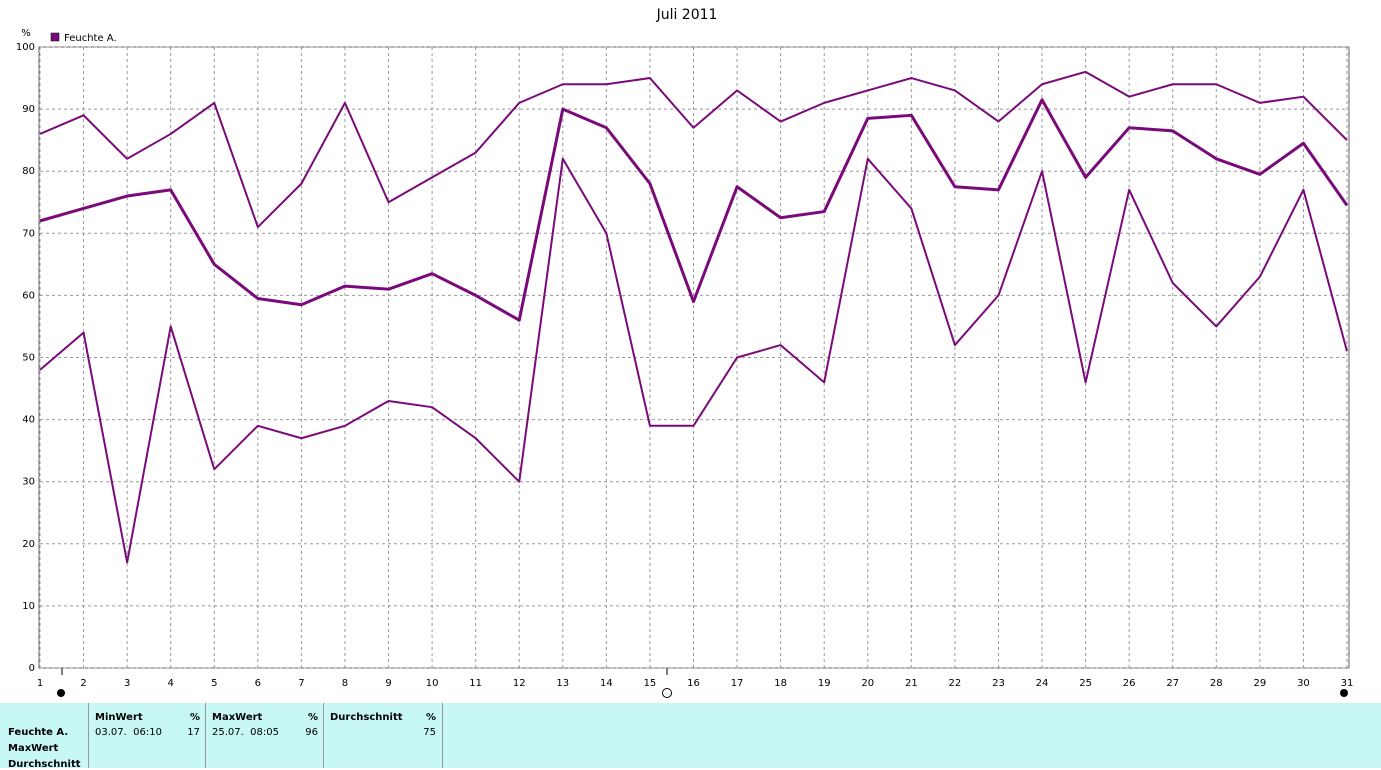  Describe the element at coordinates (245, 732) in the screenshot. I see `stat-time: 25.07. 08:05` at that location.